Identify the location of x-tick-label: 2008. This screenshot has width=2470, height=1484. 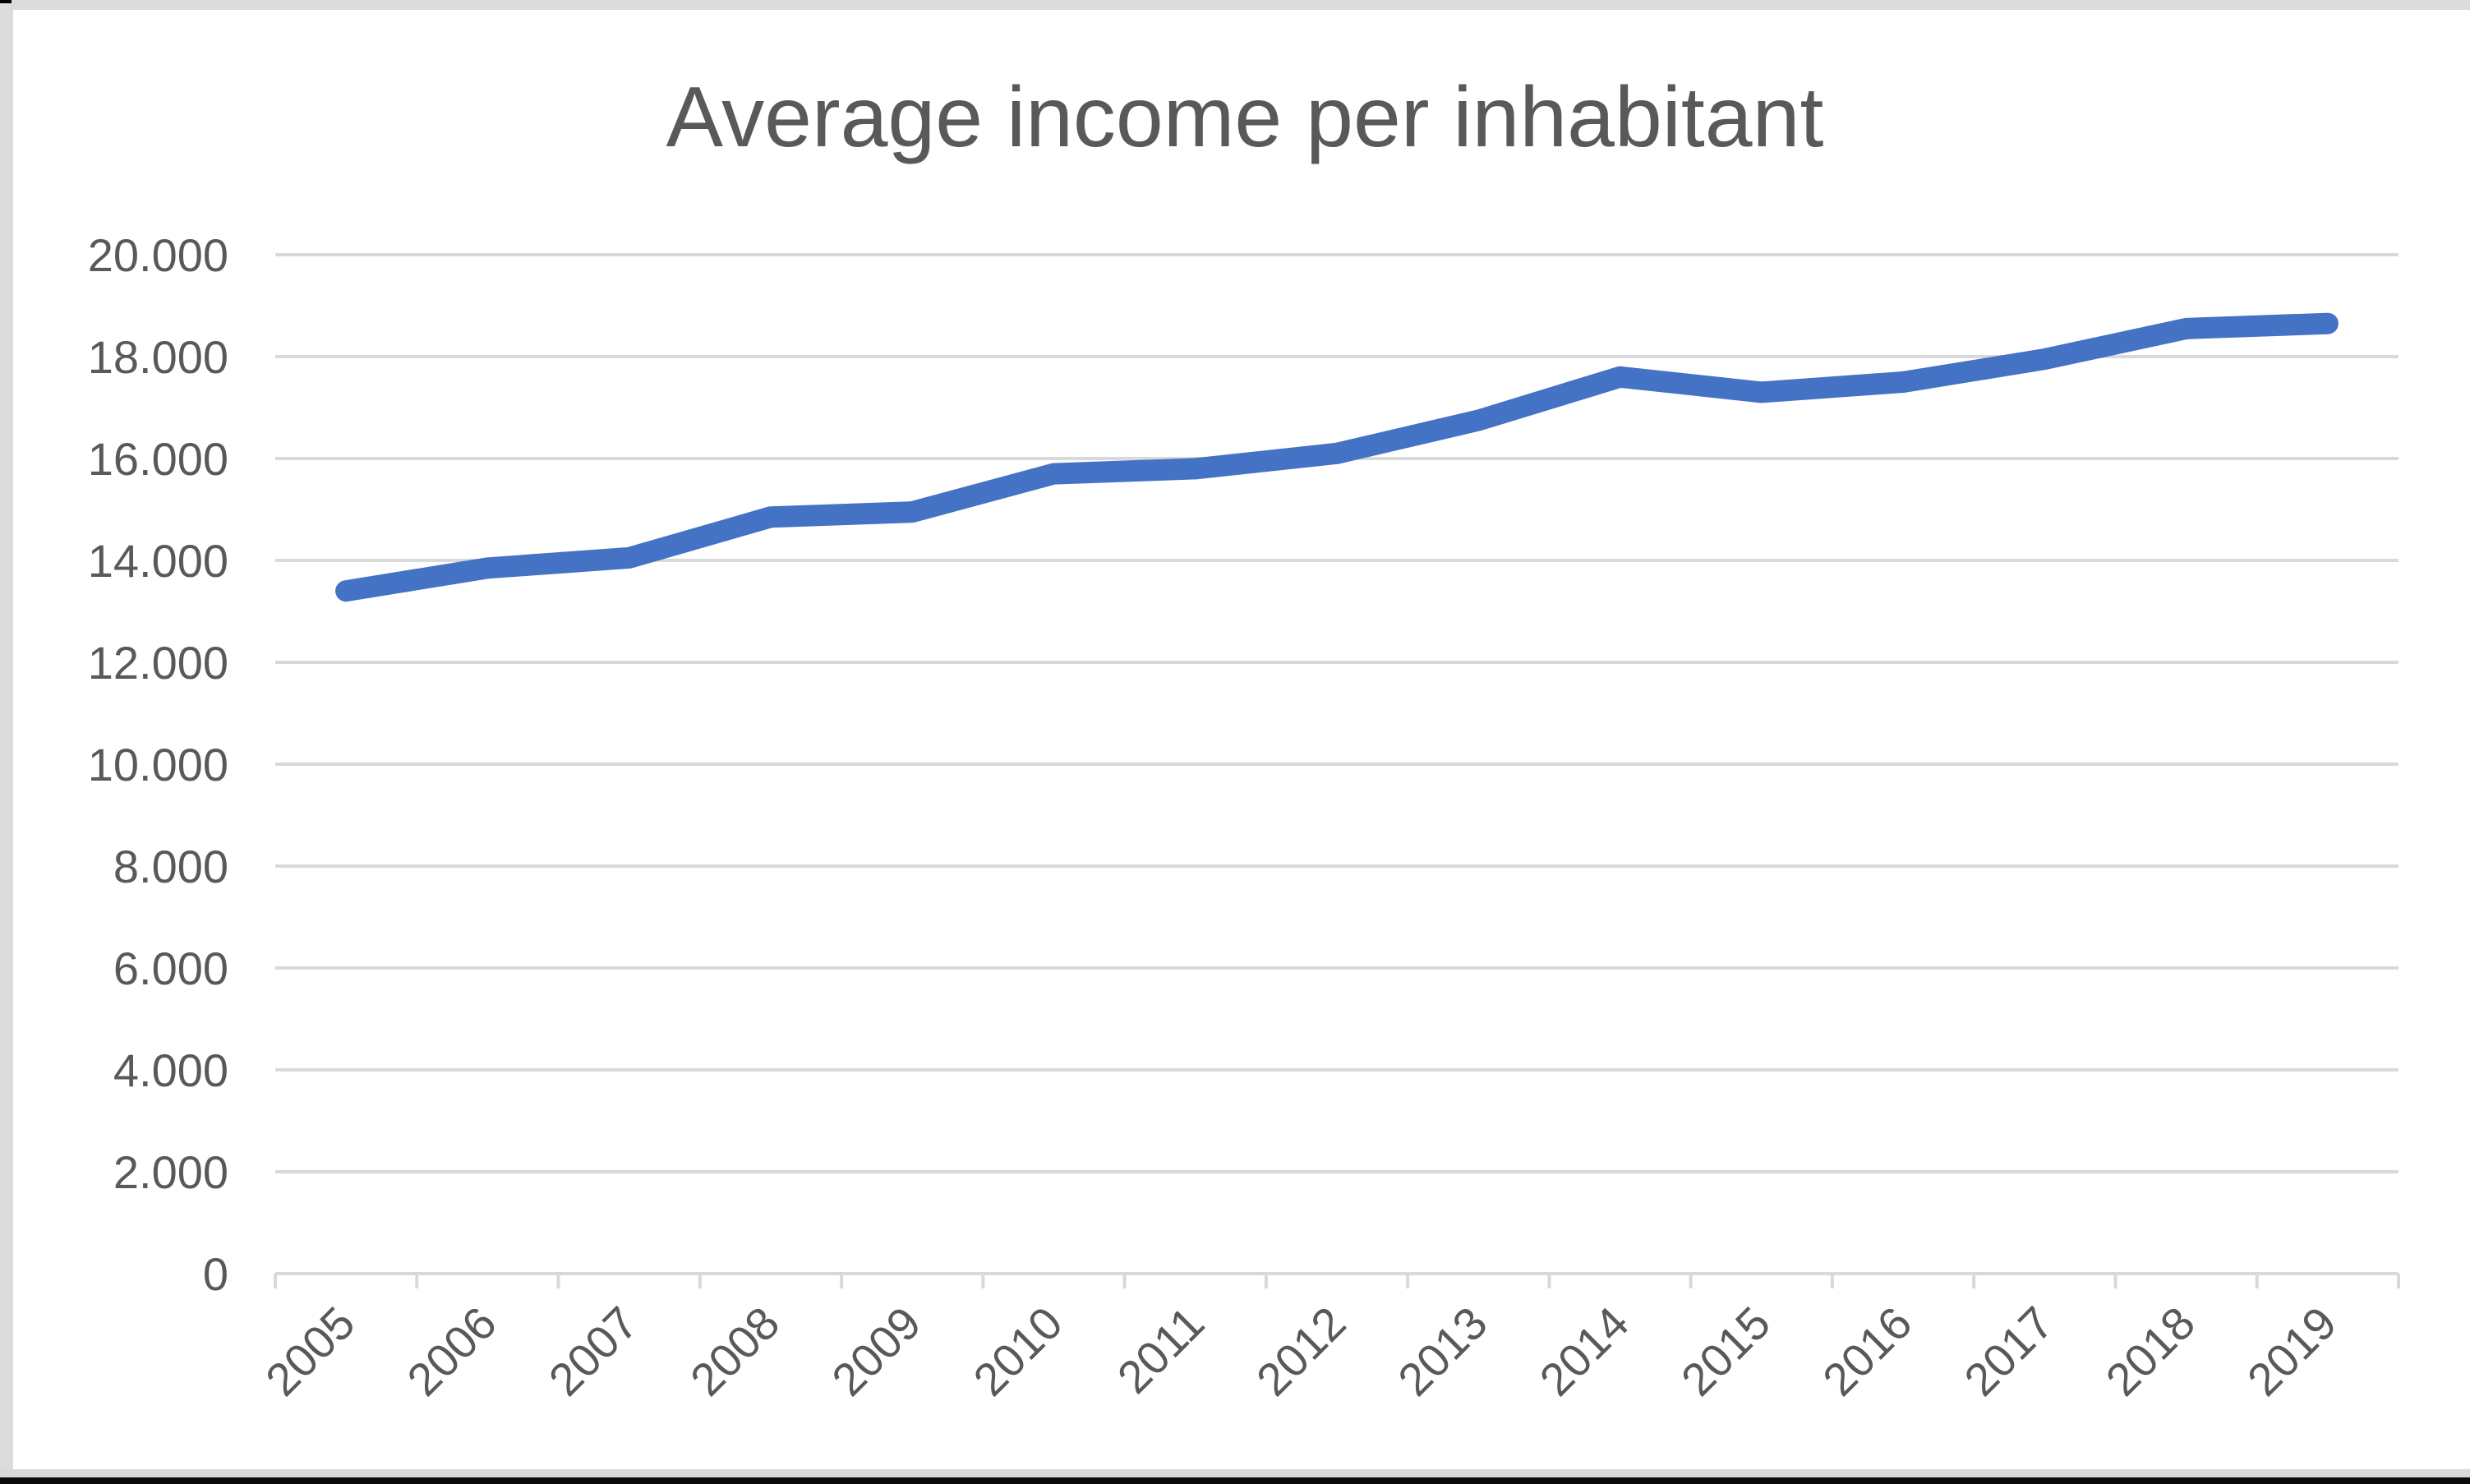
(735, 1351).